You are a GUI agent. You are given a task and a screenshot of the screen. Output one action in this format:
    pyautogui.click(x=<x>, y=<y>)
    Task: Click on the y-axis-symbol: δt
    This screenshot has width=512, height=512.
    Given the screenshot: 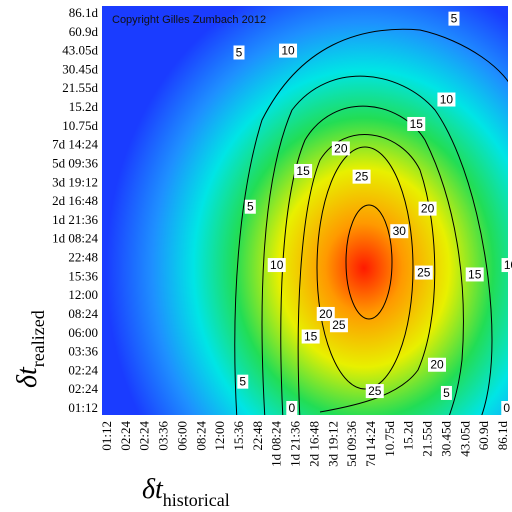 What is the action you would take?
    pyautogui.click(x=27, y=377)
    